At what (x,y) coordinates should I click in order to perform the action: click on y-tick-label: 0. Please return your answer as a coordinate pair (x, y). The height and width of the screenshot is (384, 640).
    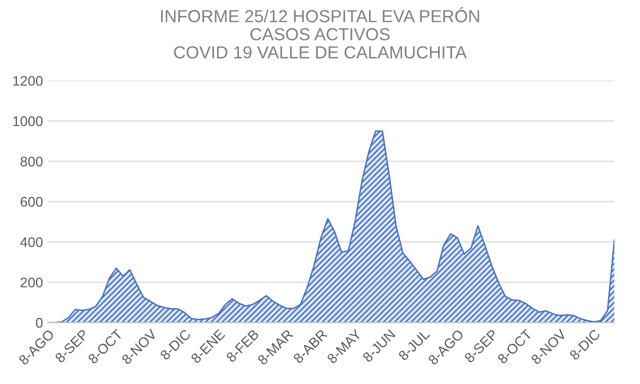
    Looking at the image, I should click on (39, 323).